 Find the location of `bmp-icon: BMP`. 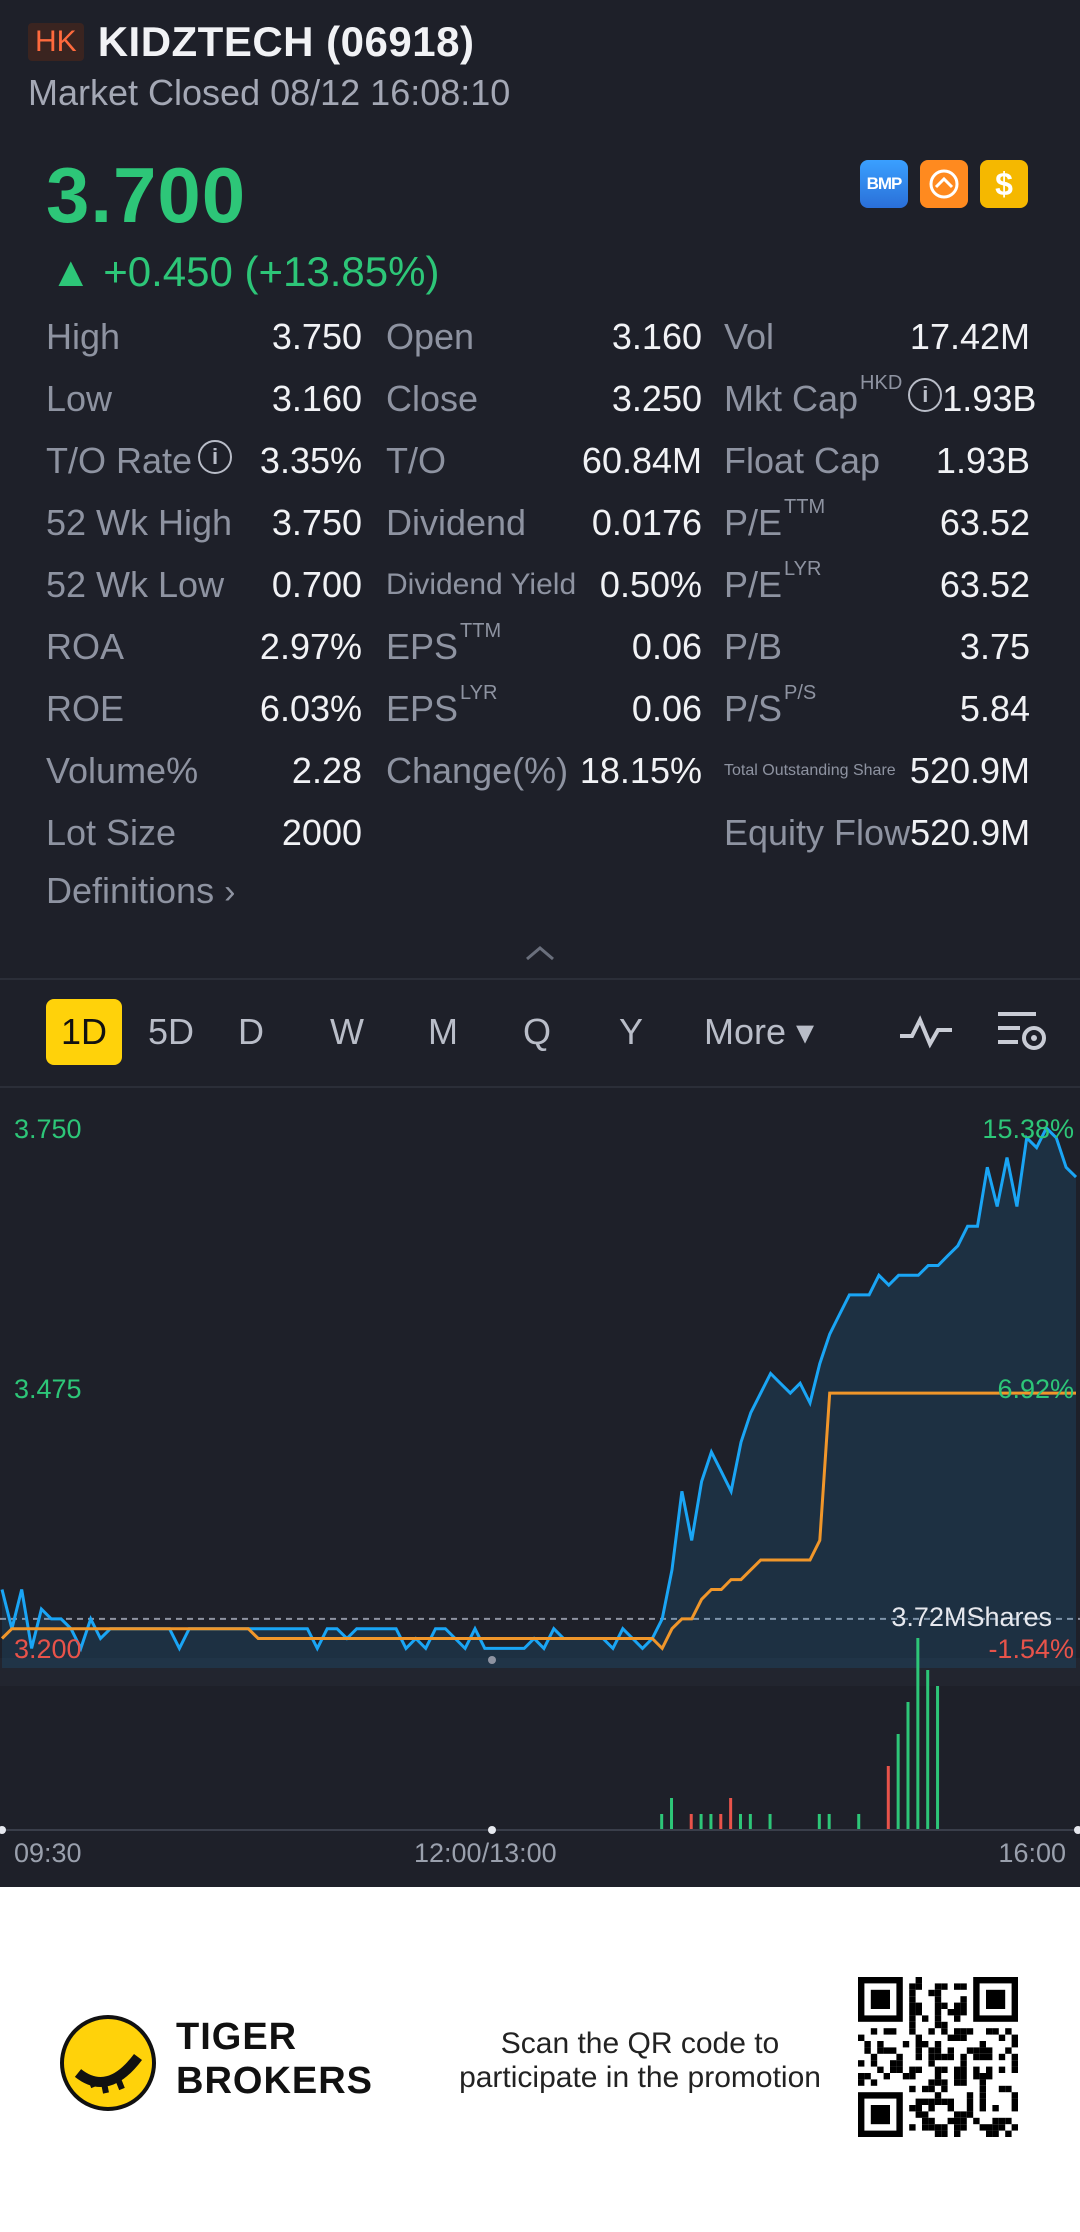

bmp-icon: BMP is located at coordinates (884, 184).